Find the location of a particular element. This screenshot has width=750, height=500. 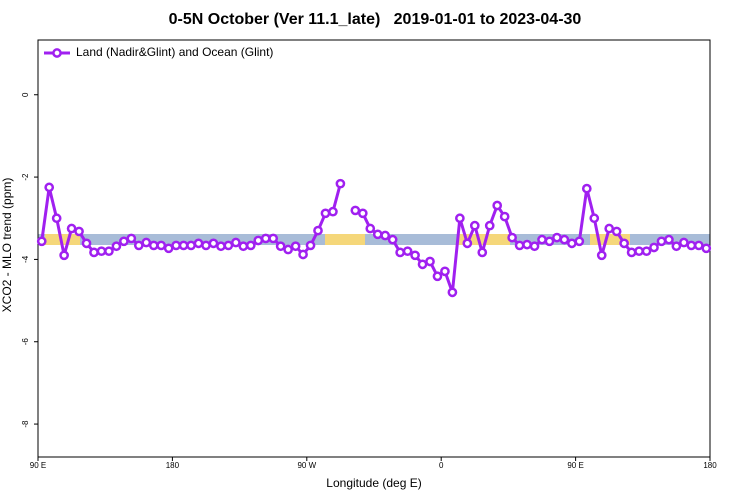

x-axis-label: Longitude (deg E) is located at coordinates (373, 483).